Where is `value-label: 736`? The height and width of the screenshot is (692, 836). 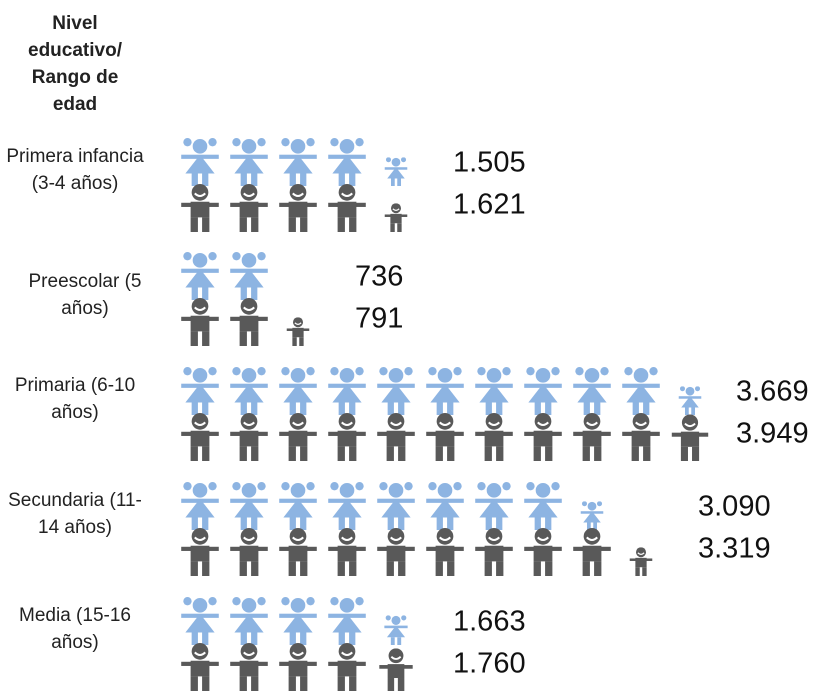
value-label: 736 is located at coordinates (379, 277).